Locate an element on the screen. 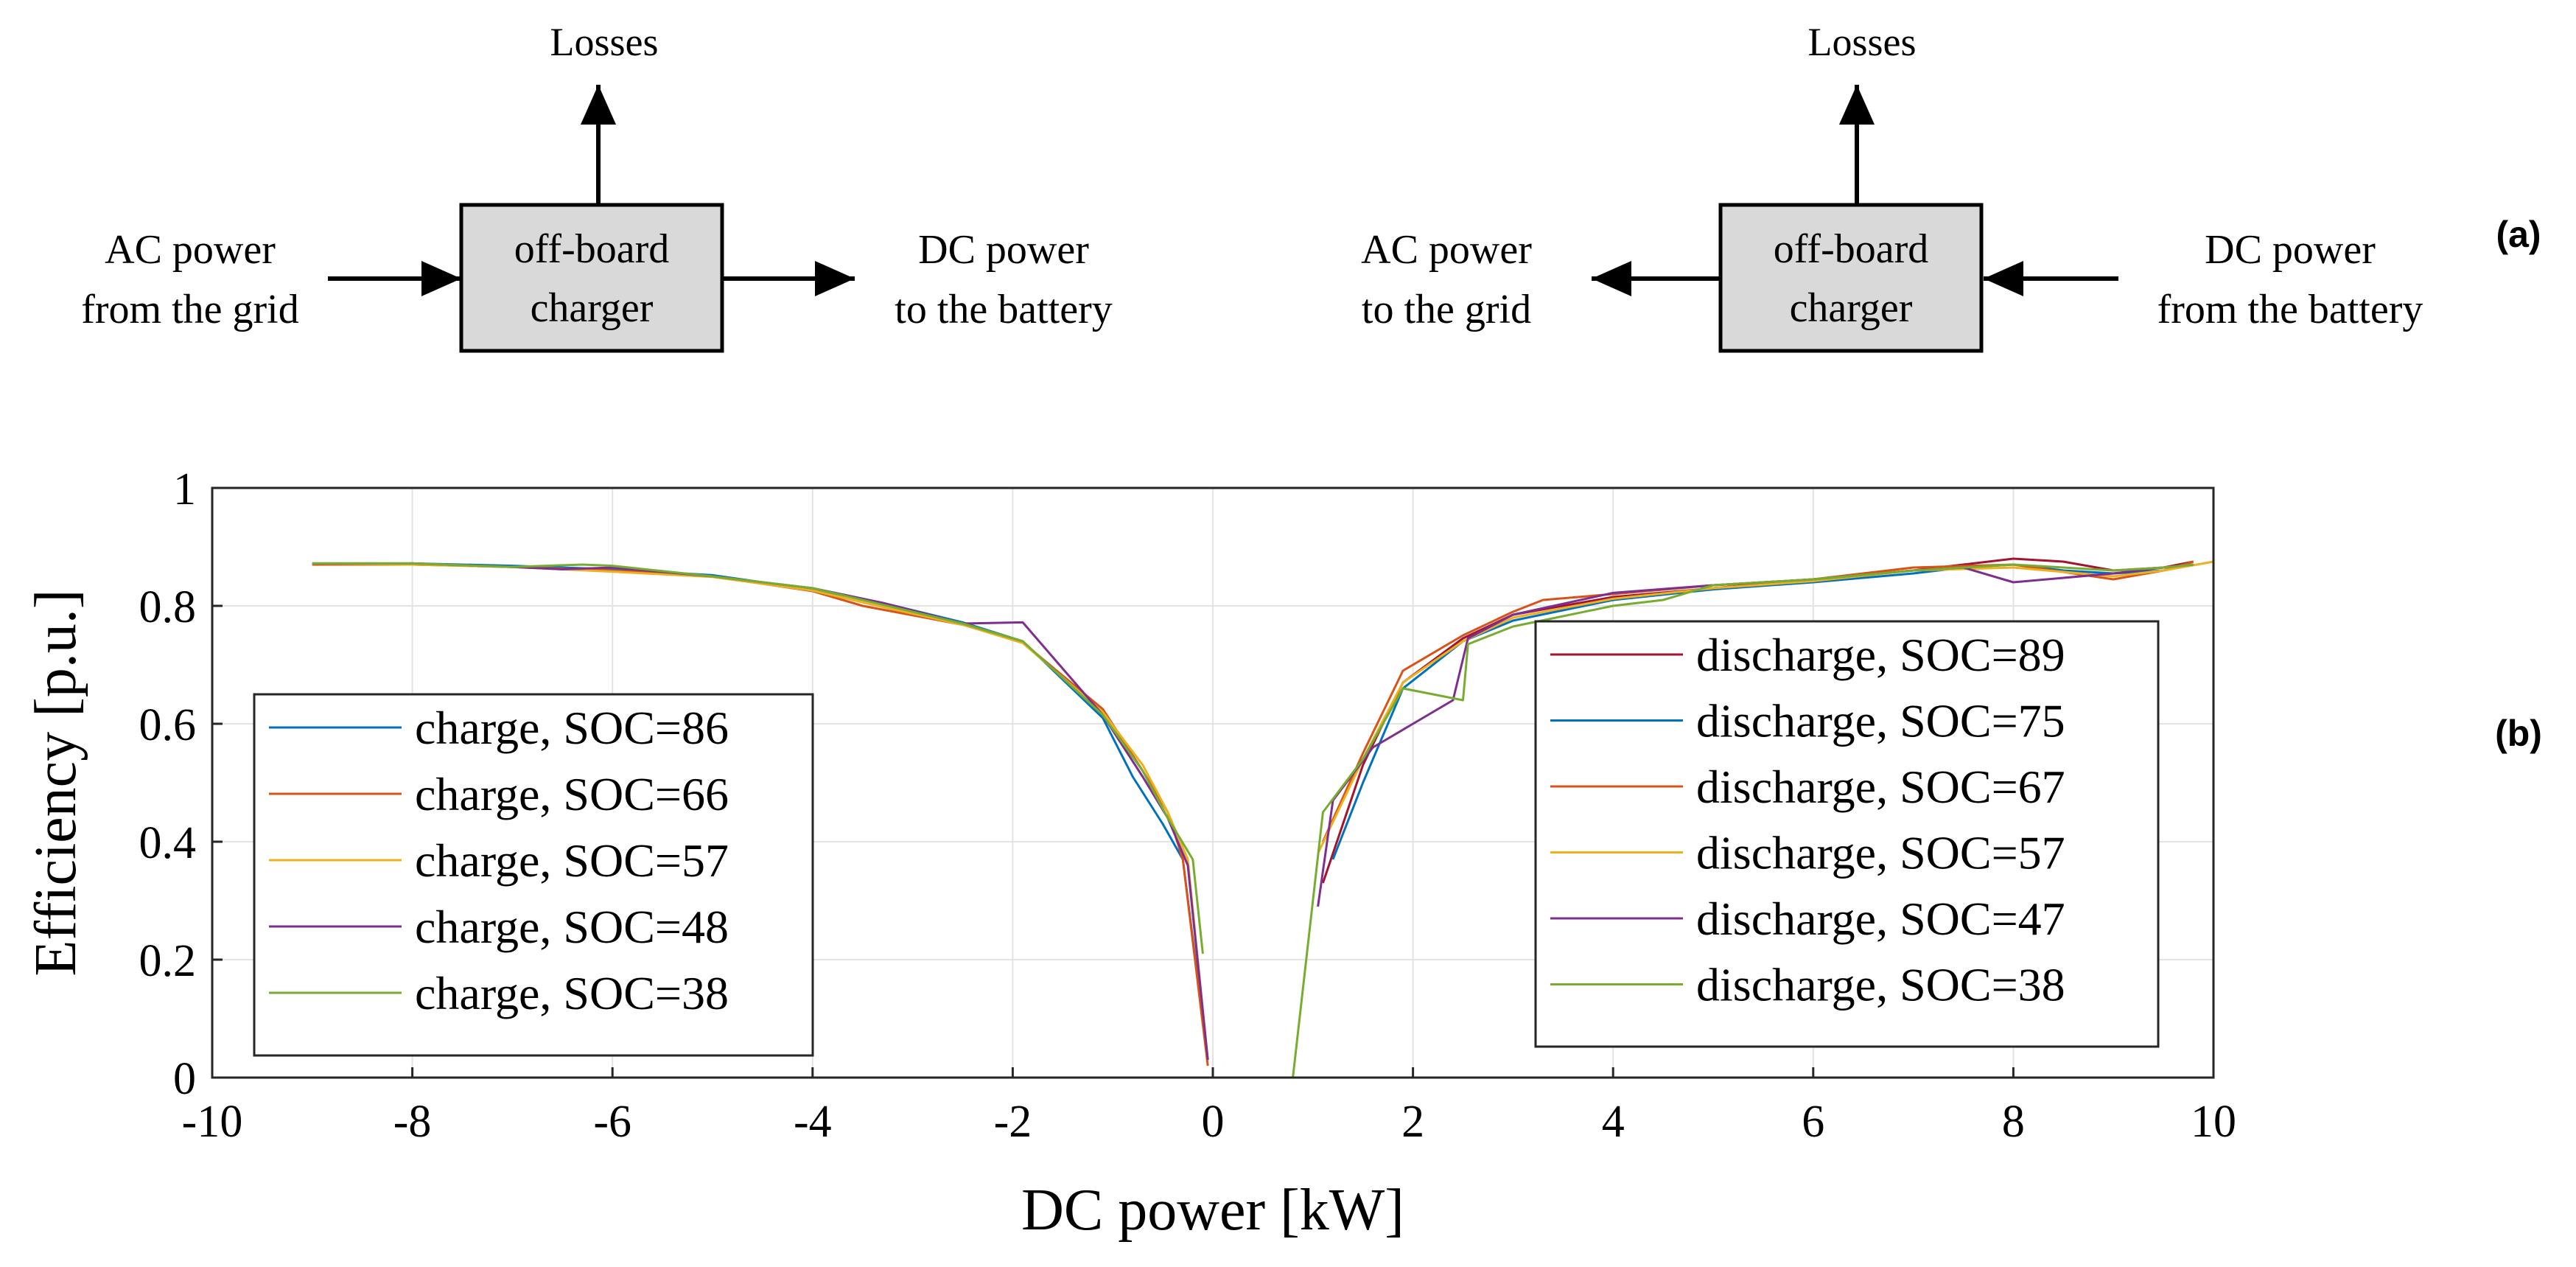 This screenshot has height=1267, width=2576. legend-entry-label: discharge, SOC=89 is located at coordinates (1880, 655).